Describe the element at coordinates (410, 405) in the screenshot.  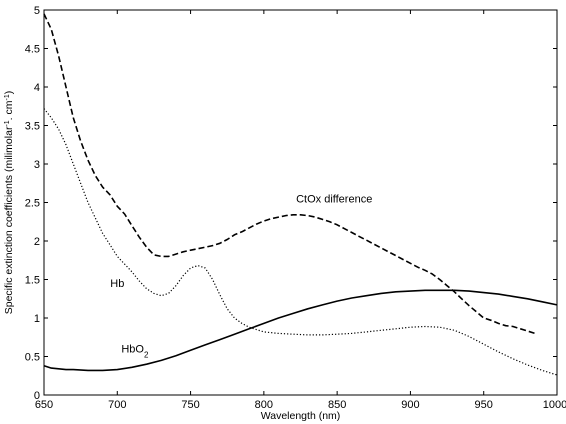
I see `x-tick-label: 900` at that location.